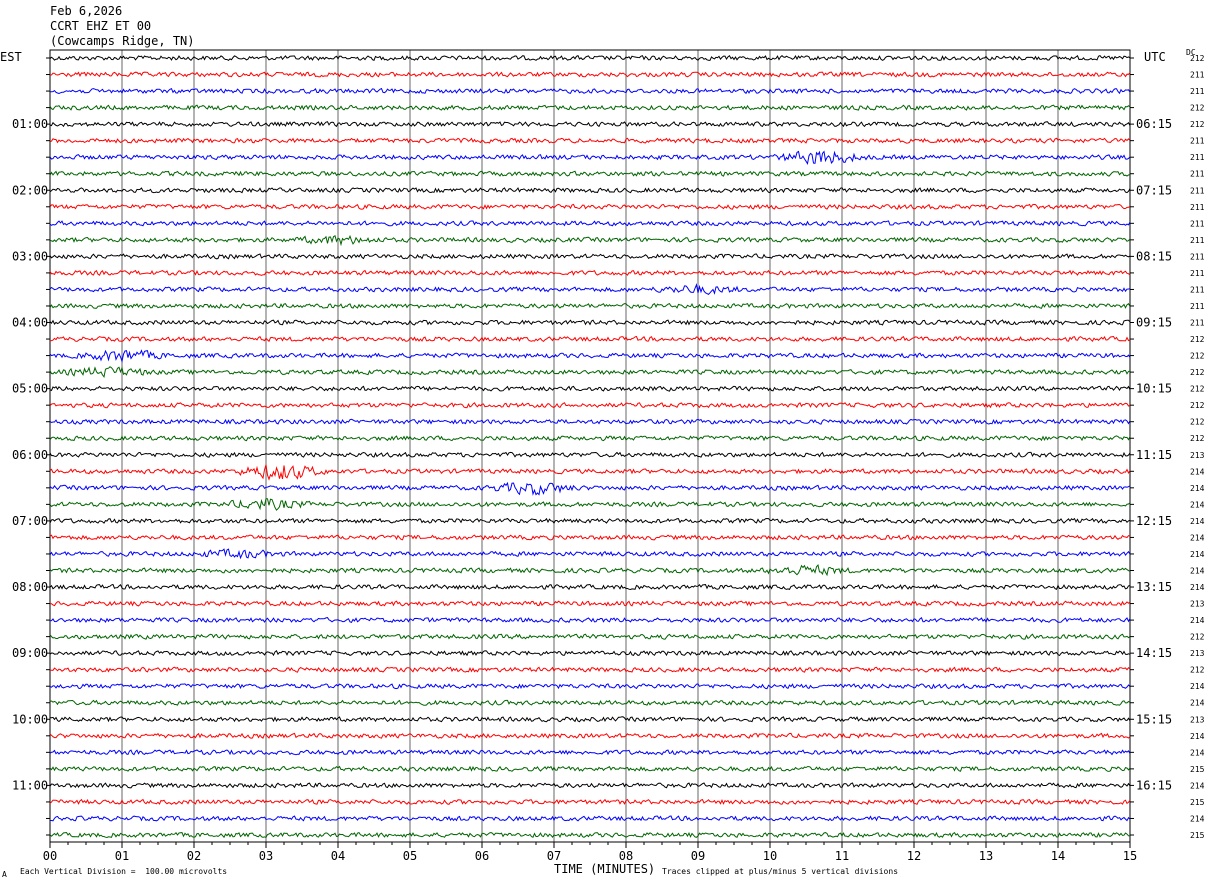  Describe the element at coordinates (30, 785) in the screenshot. I see `est-hour-label: 11:00` at that location.